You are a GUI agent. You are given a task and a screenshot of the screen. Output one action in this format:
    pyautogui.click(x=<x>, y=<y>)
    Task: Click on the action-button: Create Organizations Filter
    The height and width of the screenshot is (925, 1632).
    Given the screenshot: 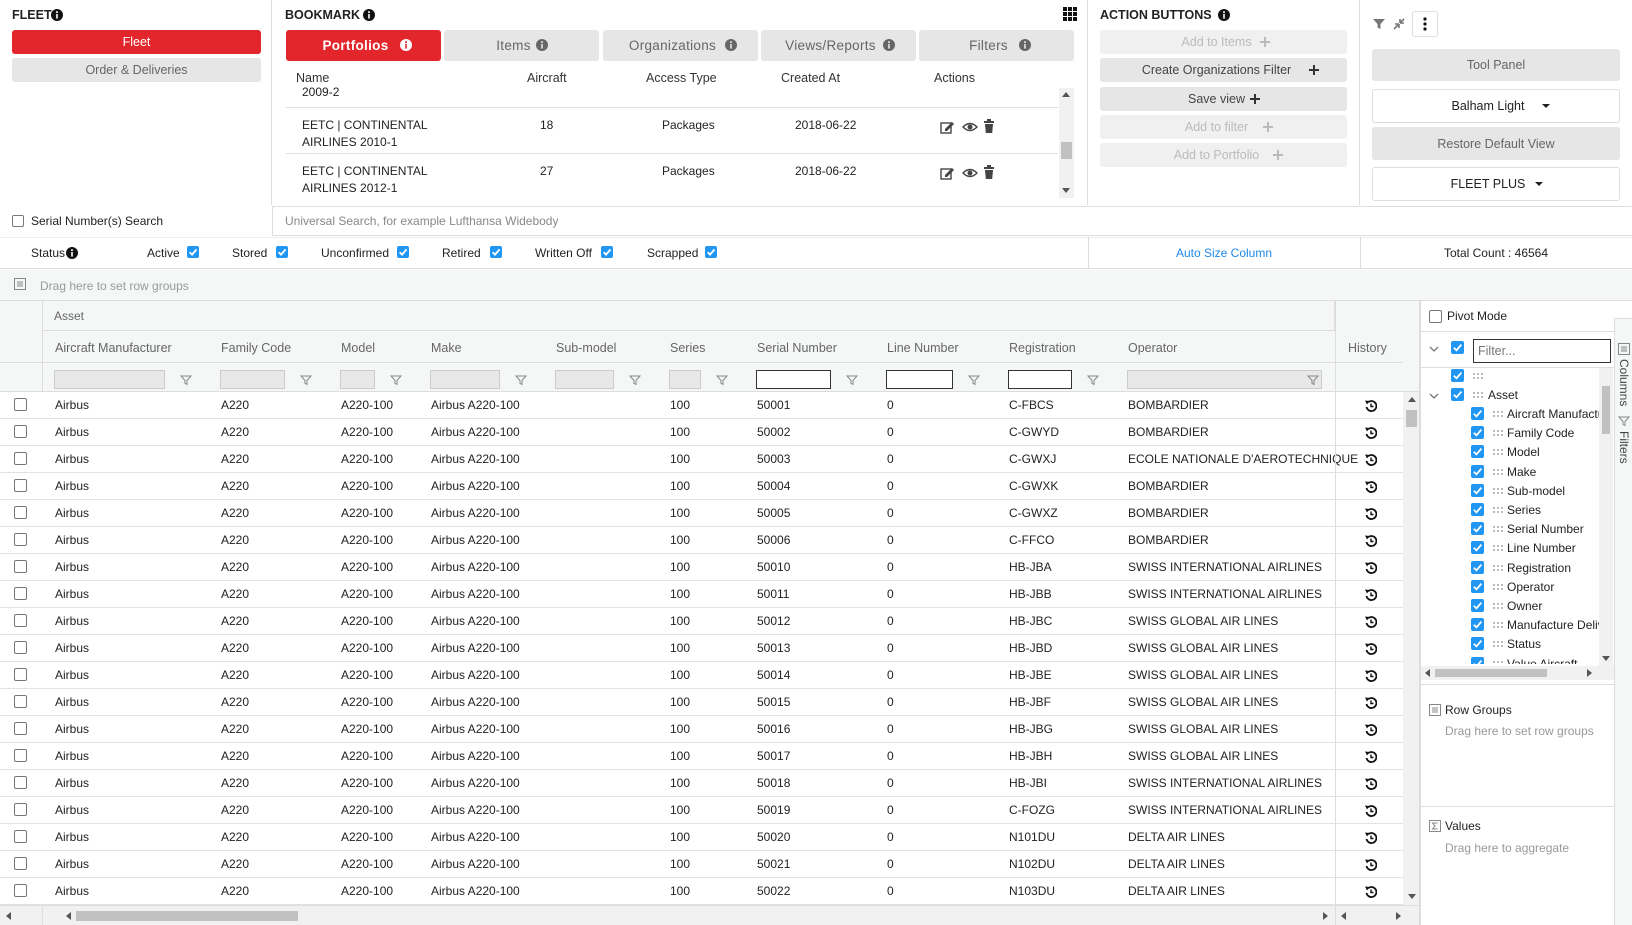 What is the action you would take?
    pyautogui.click(x=1223, y=70)
    